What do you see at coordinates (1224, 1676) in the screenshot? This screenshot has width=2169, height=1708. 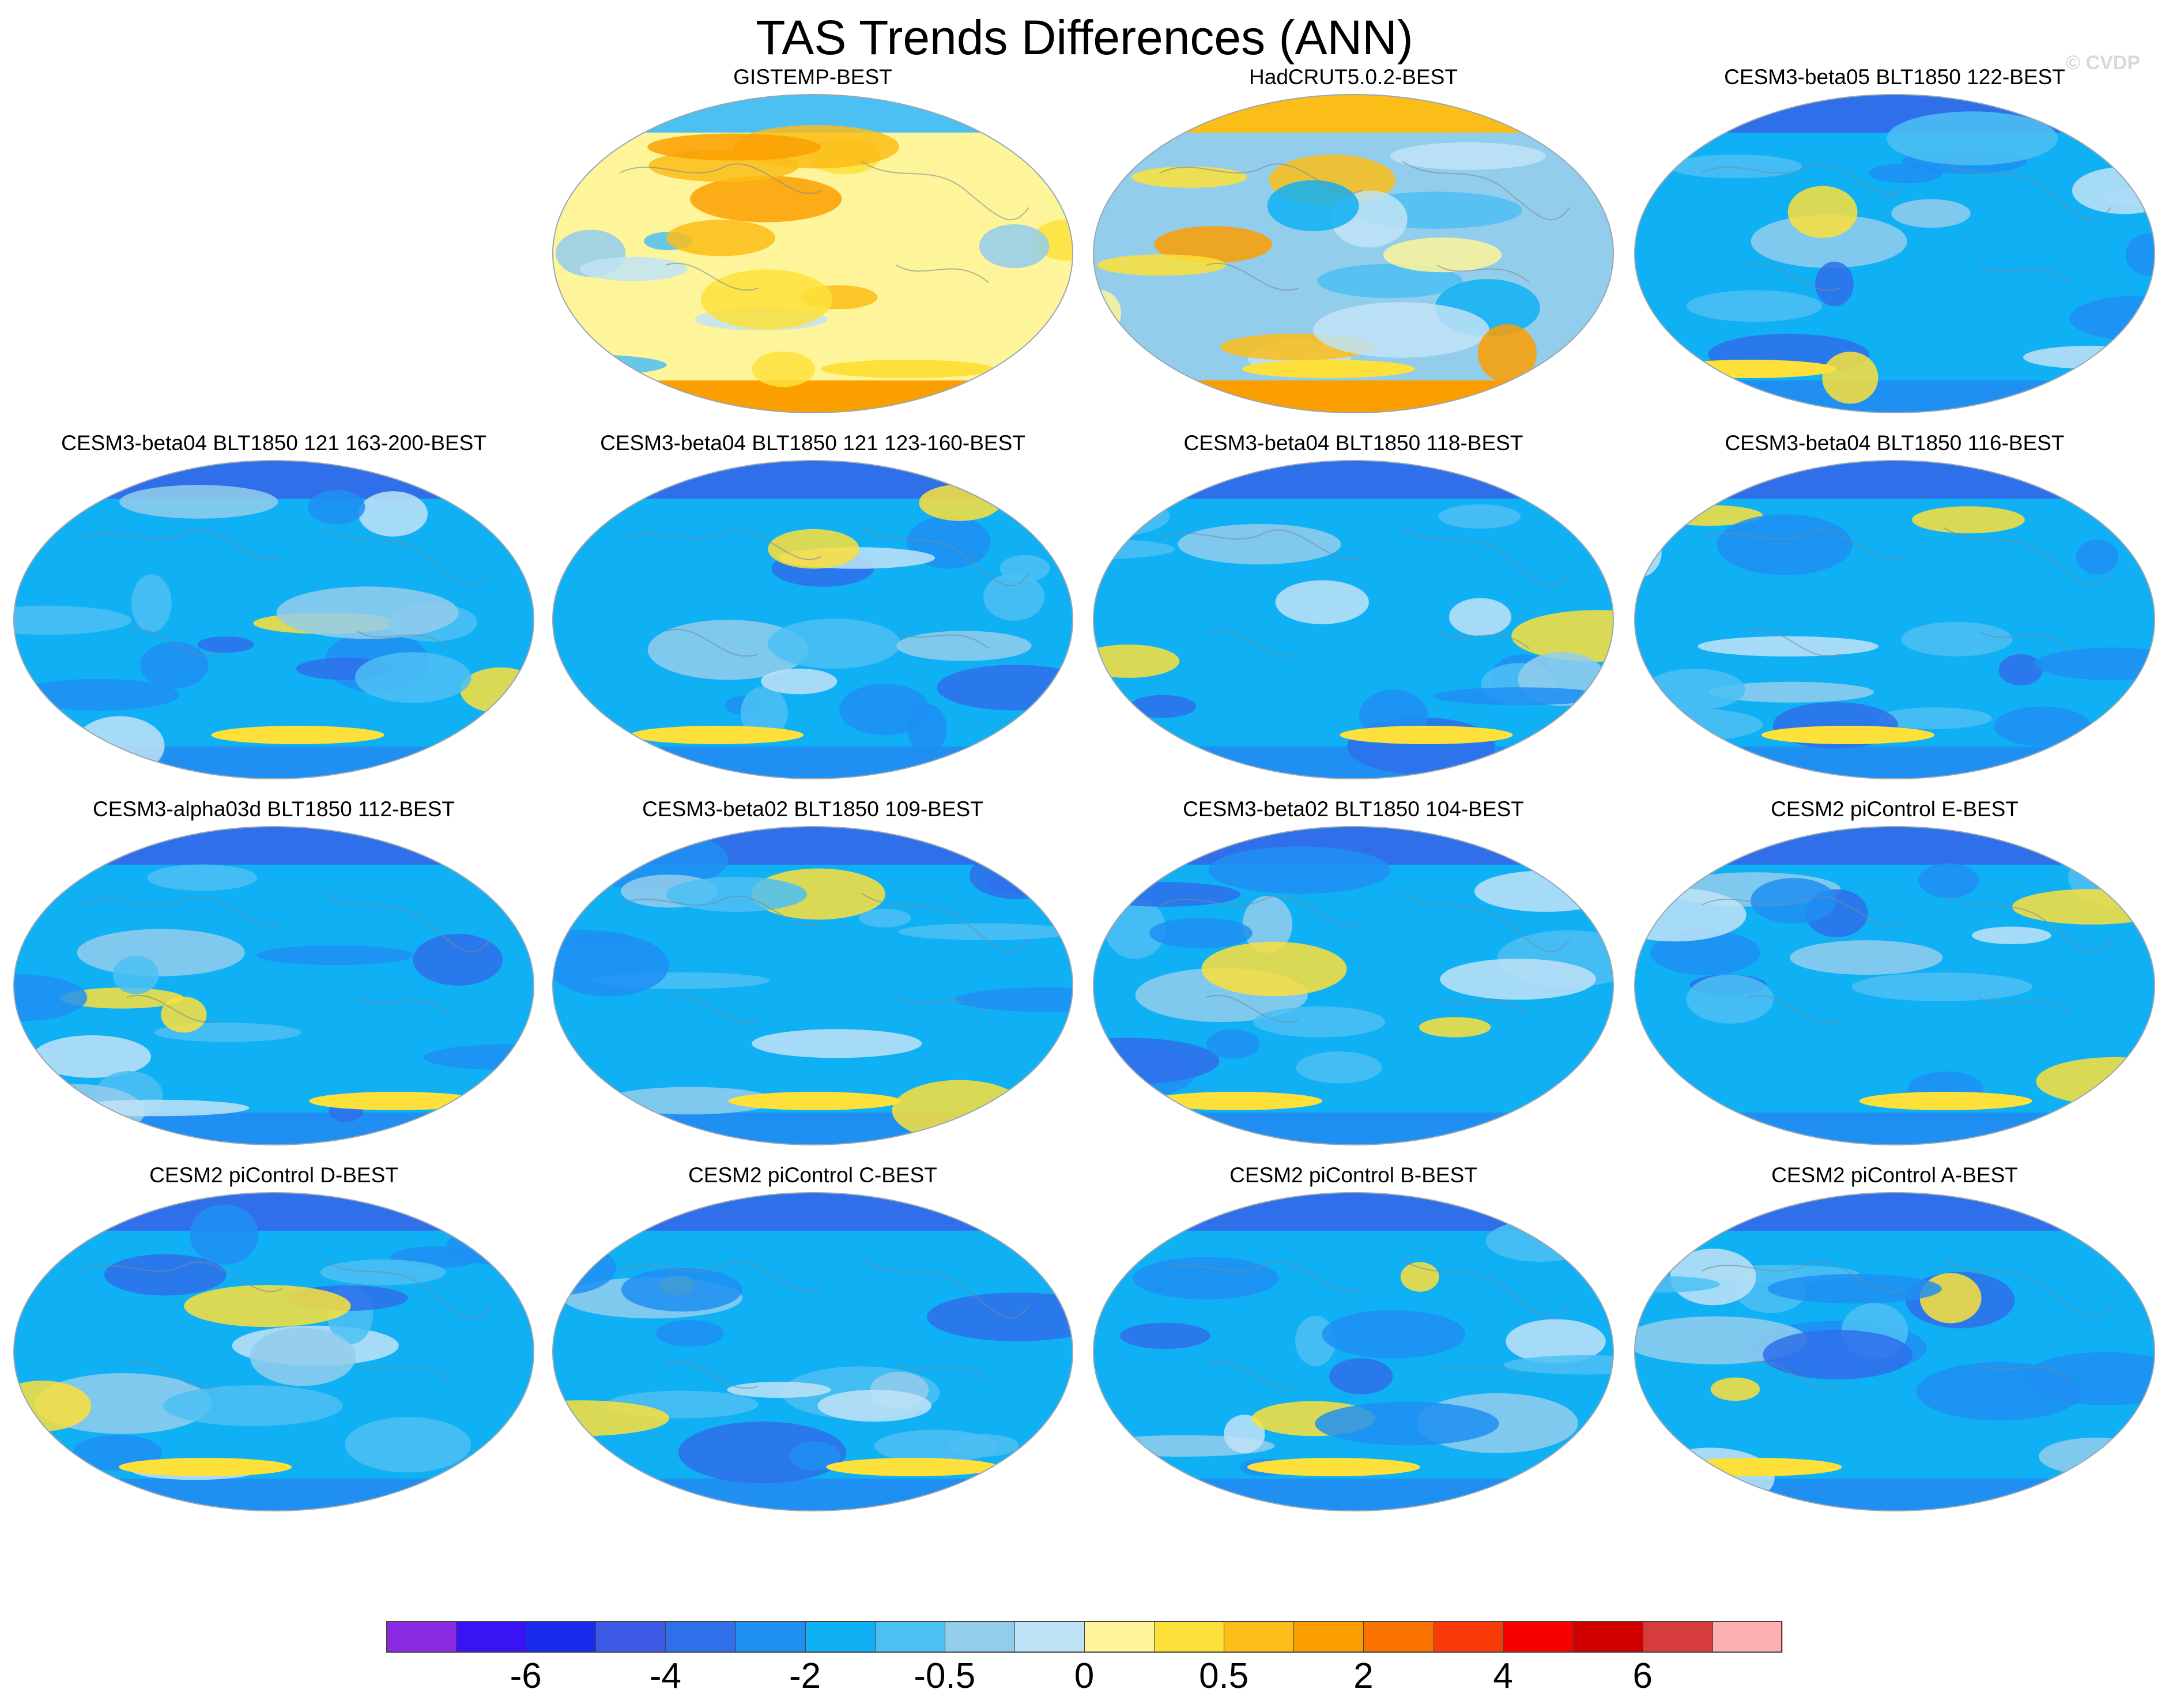 I see `colorbar-tick-label: 0.5` at bounding box center [1224, 1676].